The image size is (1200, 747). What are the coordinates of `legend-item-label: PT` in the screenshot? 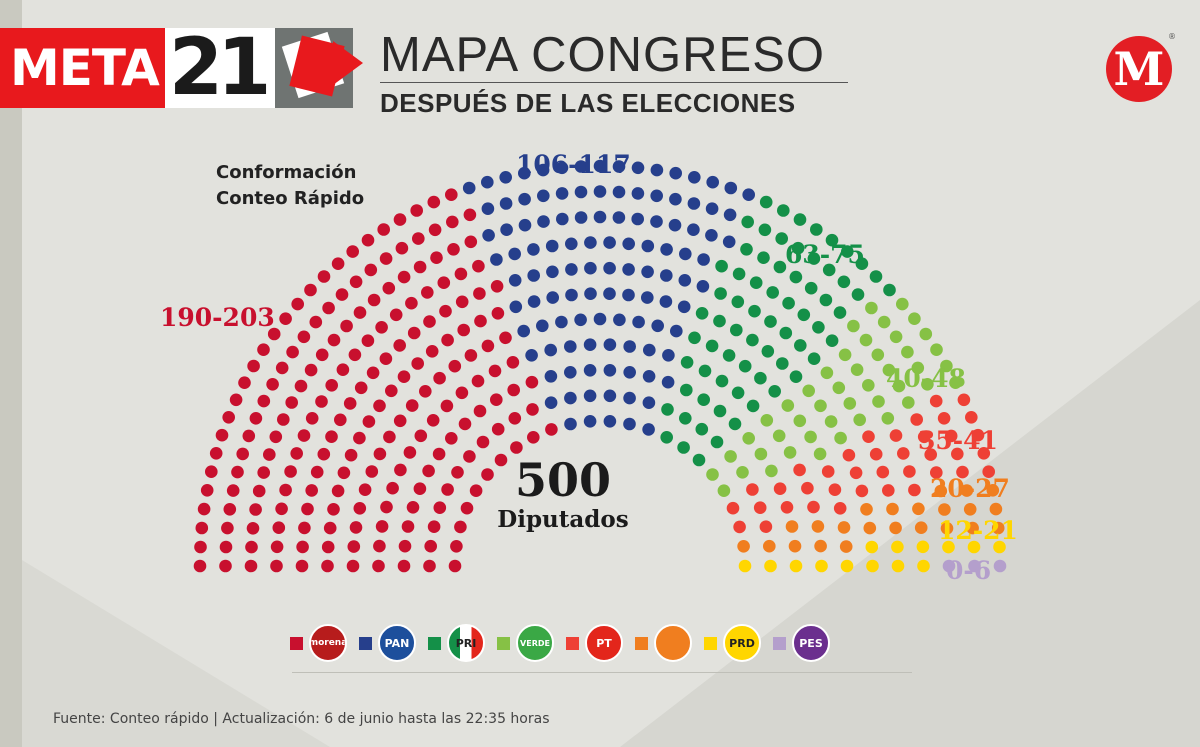 It's located at (604, 643).